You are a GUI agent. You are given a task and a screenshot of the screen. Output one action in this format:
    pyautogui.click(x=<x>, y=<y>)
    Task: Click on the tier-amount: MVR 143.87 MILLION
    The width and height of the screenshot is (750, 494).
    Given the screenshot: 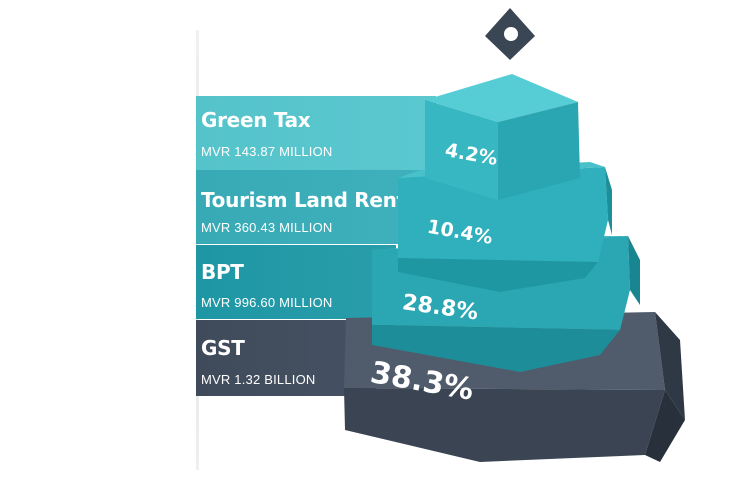 What is the action you would take?
    pyautogui.click(x=267, y=151)
    